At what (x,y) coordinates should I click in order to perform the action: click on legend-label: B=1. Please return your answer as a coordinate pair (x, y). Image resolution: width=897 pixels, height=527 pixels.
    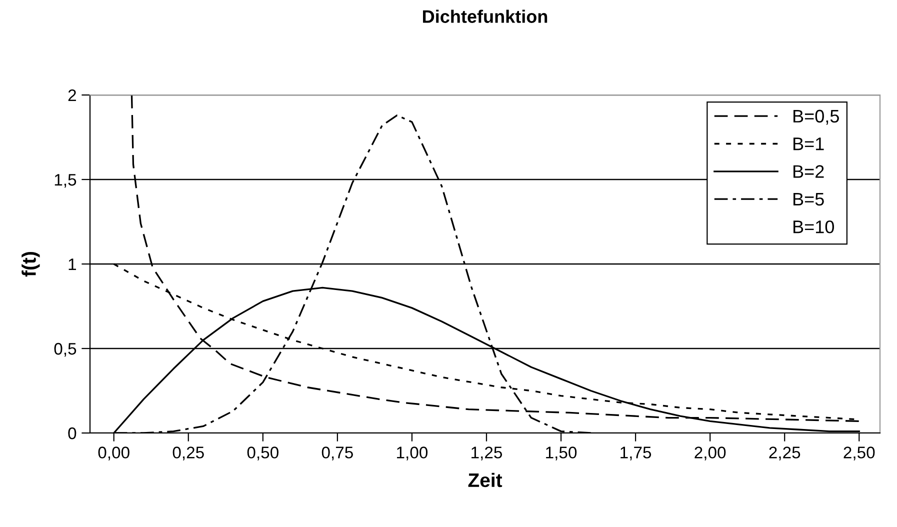
    Looking at the image, I should click on (809, 144).